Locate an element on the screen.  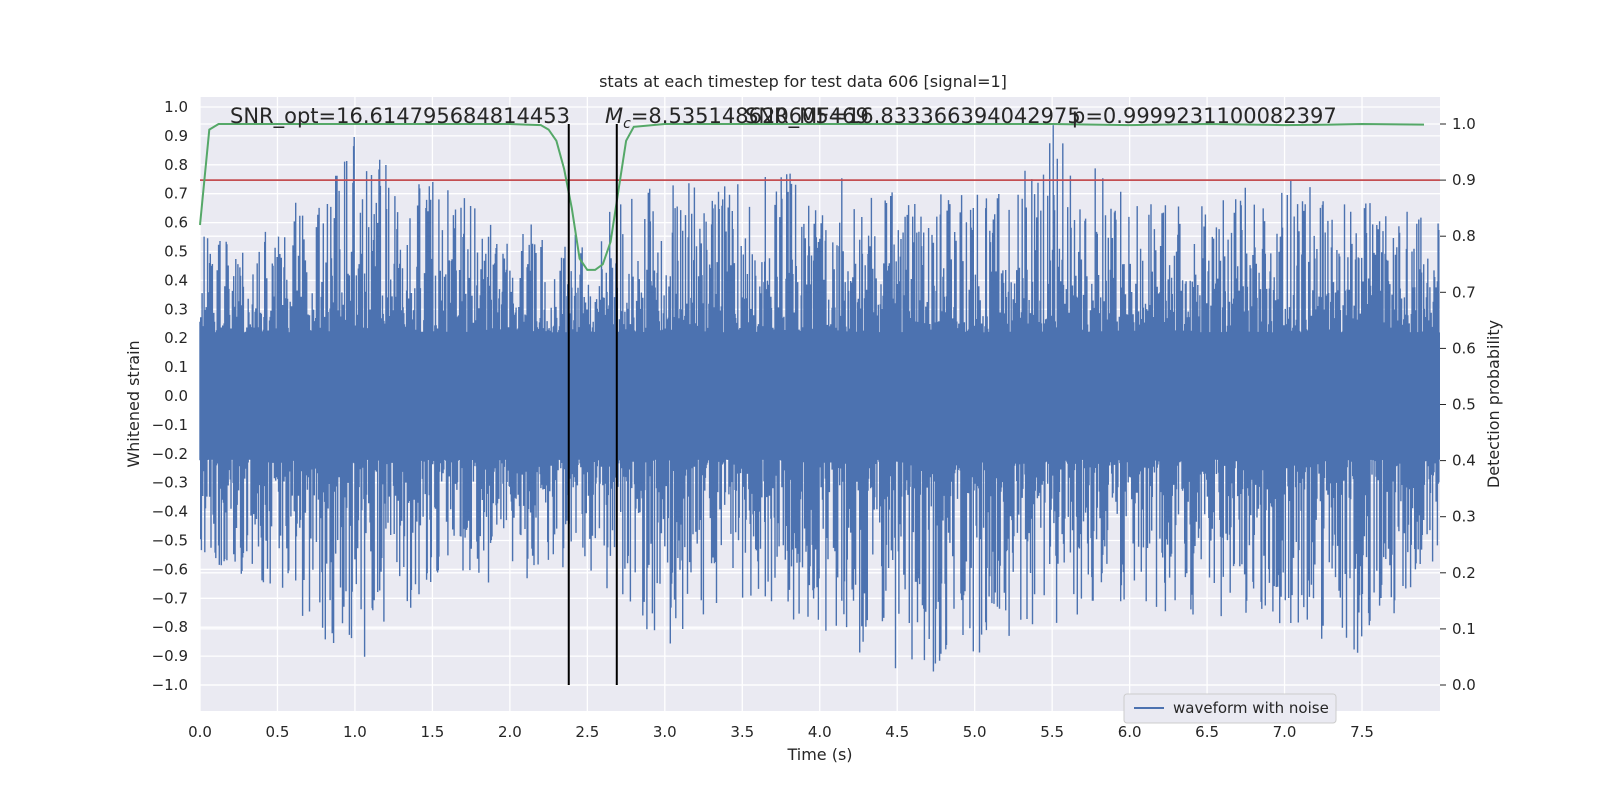
annotation-p-value: p=0.9999231100082397 is located at coordinates (1204, 116).